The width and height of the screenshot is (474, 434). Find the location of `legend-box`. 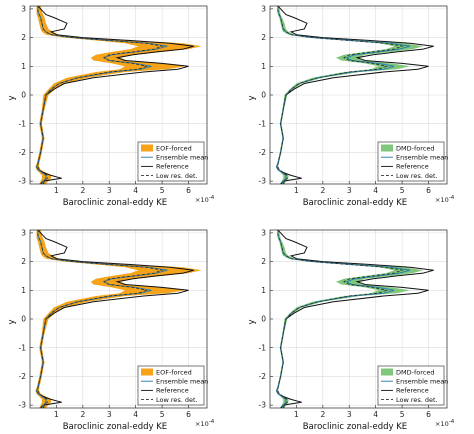

legend-box is located at coordinates (411, 161).